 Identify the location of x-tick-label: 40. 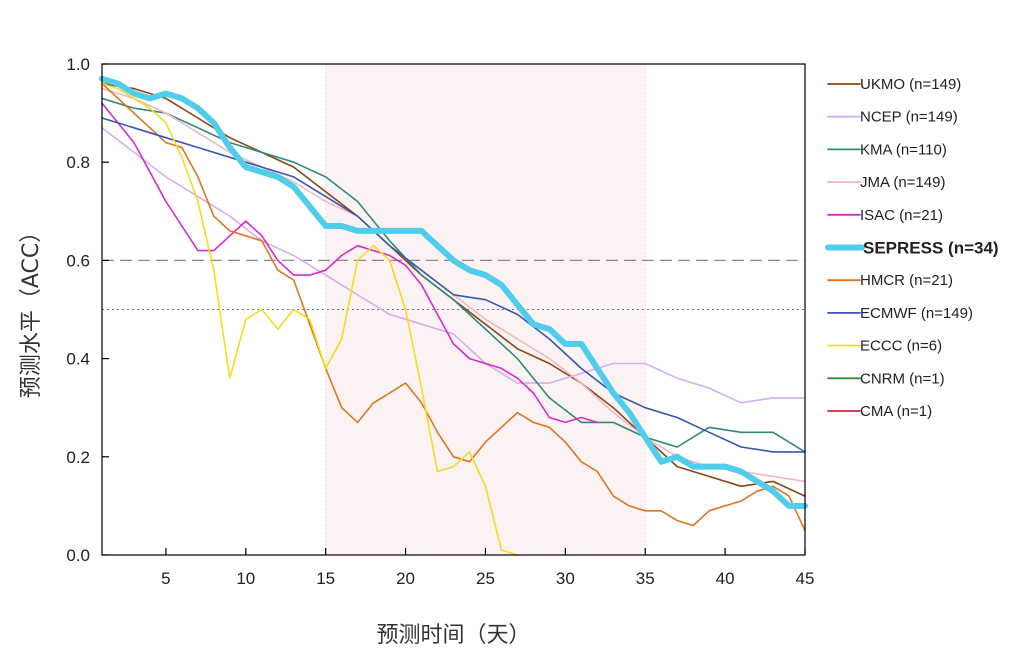
(725, 578).